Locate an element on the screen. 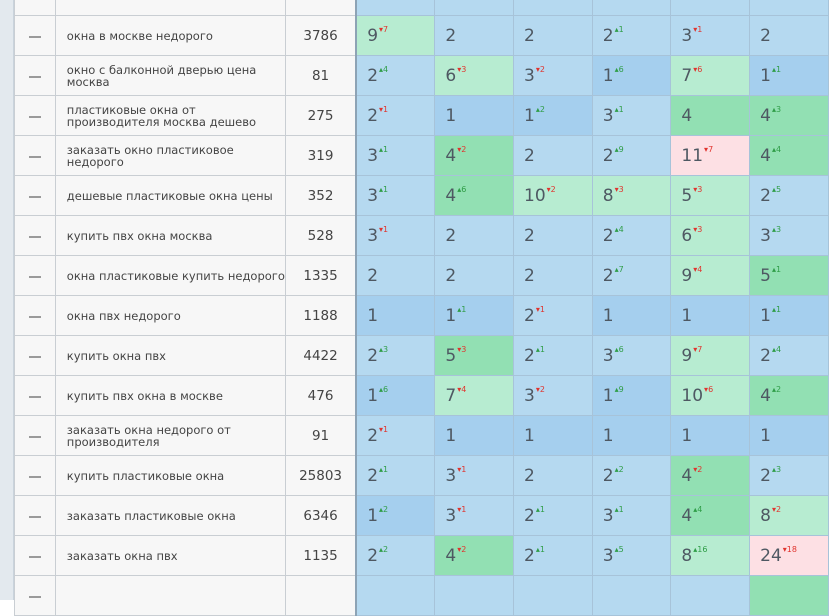  delta-value: 18 is located at coordinates (791, 549).